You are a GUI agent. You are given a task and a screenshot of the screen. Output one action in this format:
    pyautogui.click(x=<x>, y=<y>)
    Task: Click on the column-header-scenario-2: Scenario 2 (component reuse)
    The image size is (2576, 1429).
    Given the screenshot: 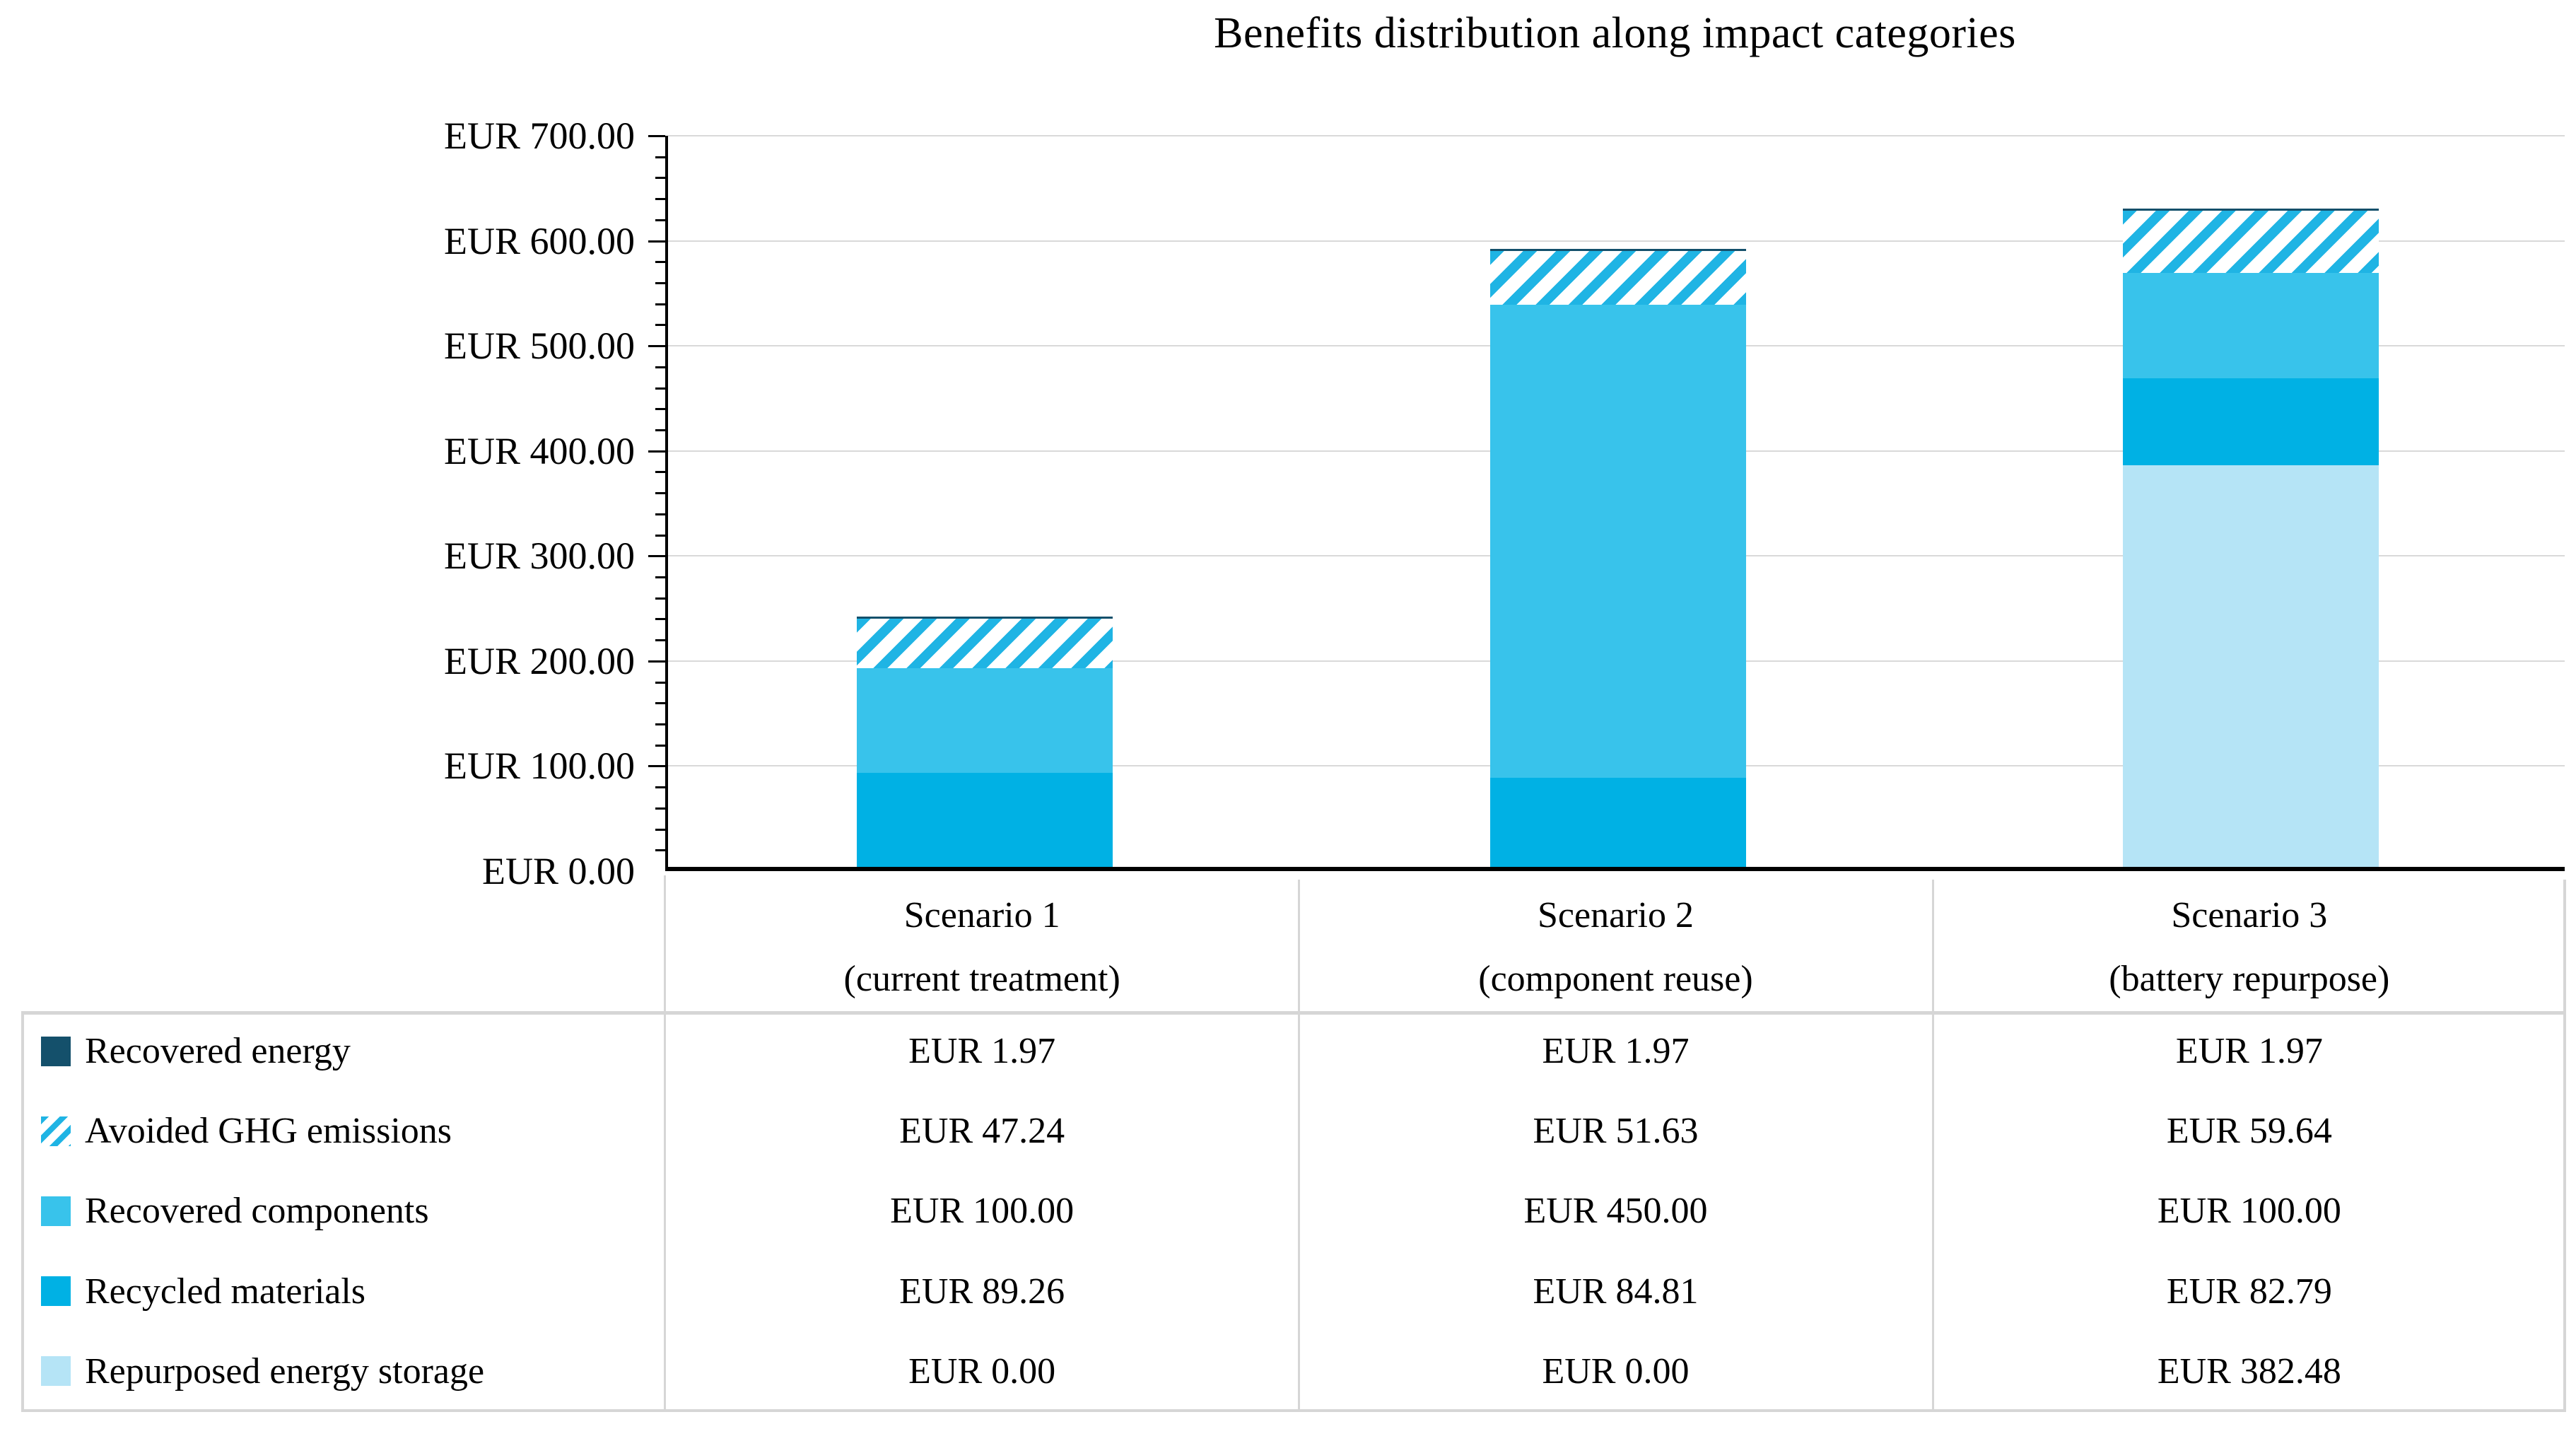 What is the action you would take?
    pyautogui.click(x=1616, y=948)
    